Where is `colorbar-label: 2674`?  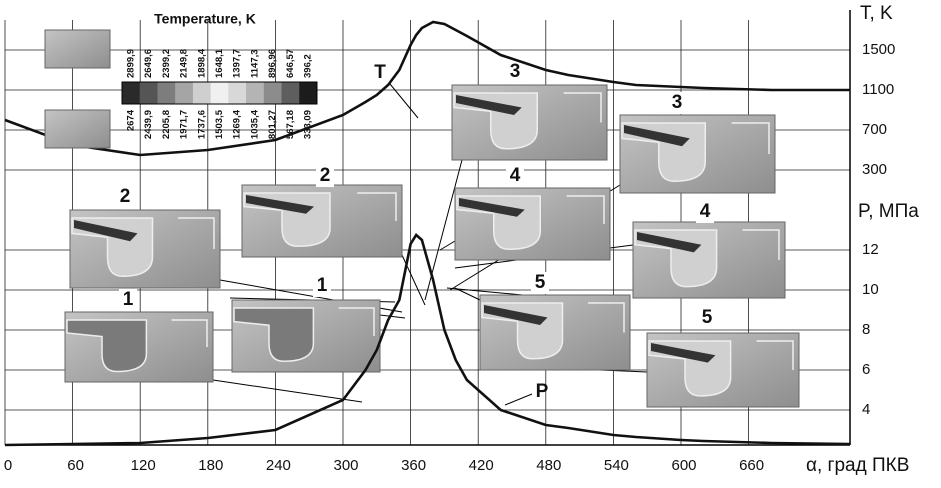
colorbar-label: 2674 is located at coordinates (130, 120).